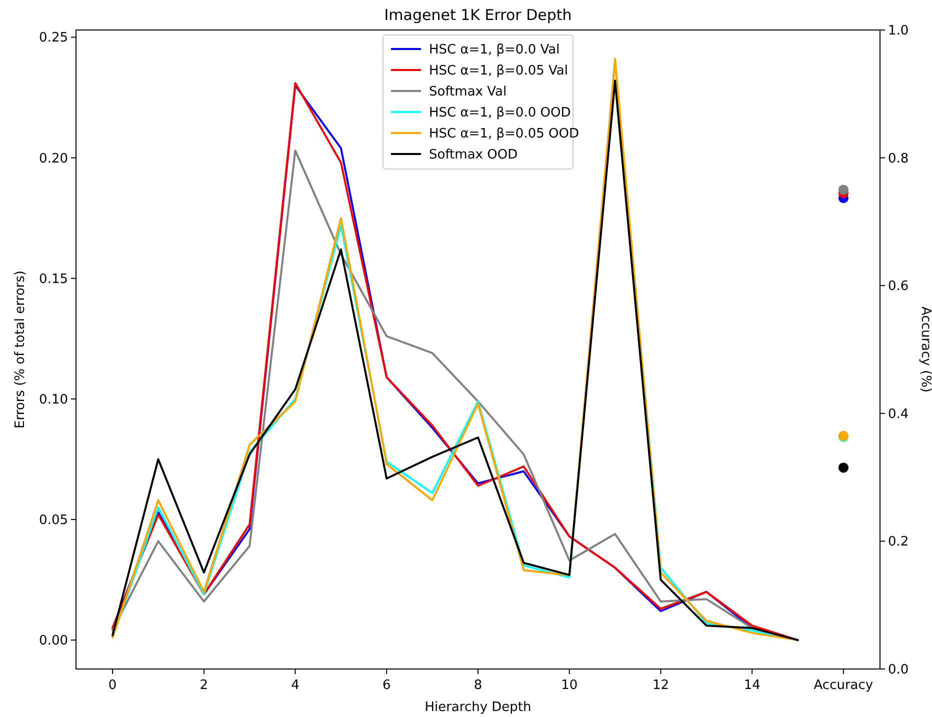 This screenshot has width=932, height=717. What do you see at coordinates (386, 685) in the screenshot?
I see `x-tick-label: 6` at bounding box center [386, 685].